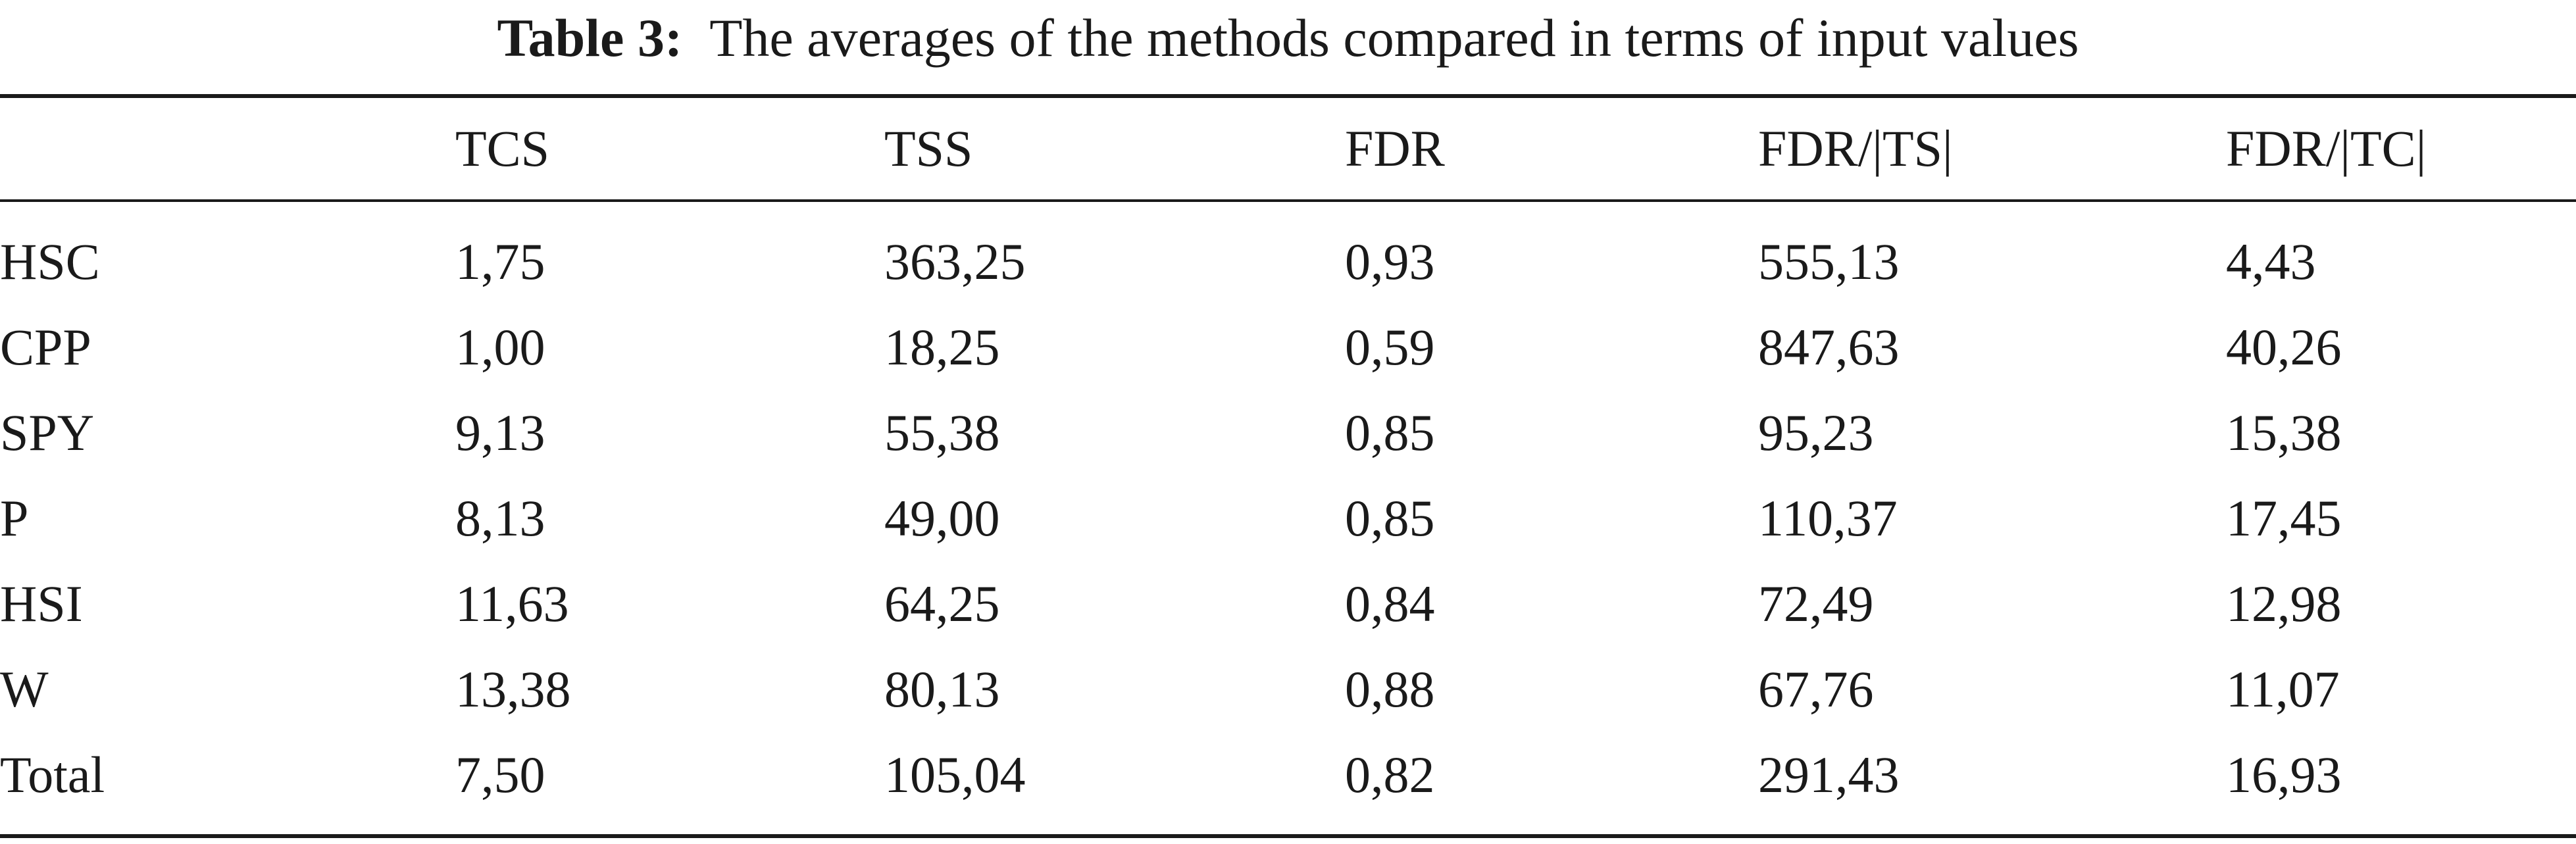  What do you see at coordinates (47, 432) in the screenshot?
I see `row-label: SPY` at bounding box center [47, 432].